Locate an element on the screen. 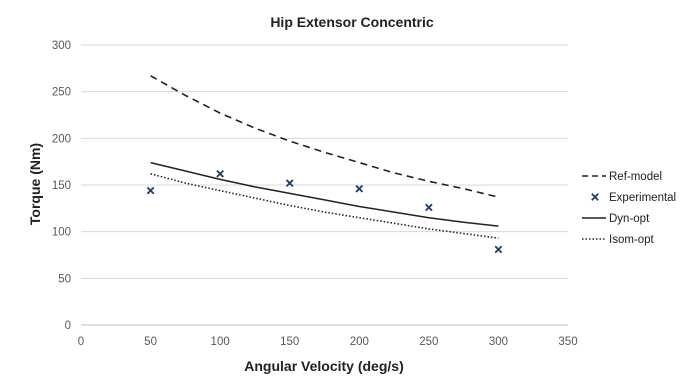 This screenshot has height=378, width=699. x-tick-label: 0 is located at coordinates (81, 342).